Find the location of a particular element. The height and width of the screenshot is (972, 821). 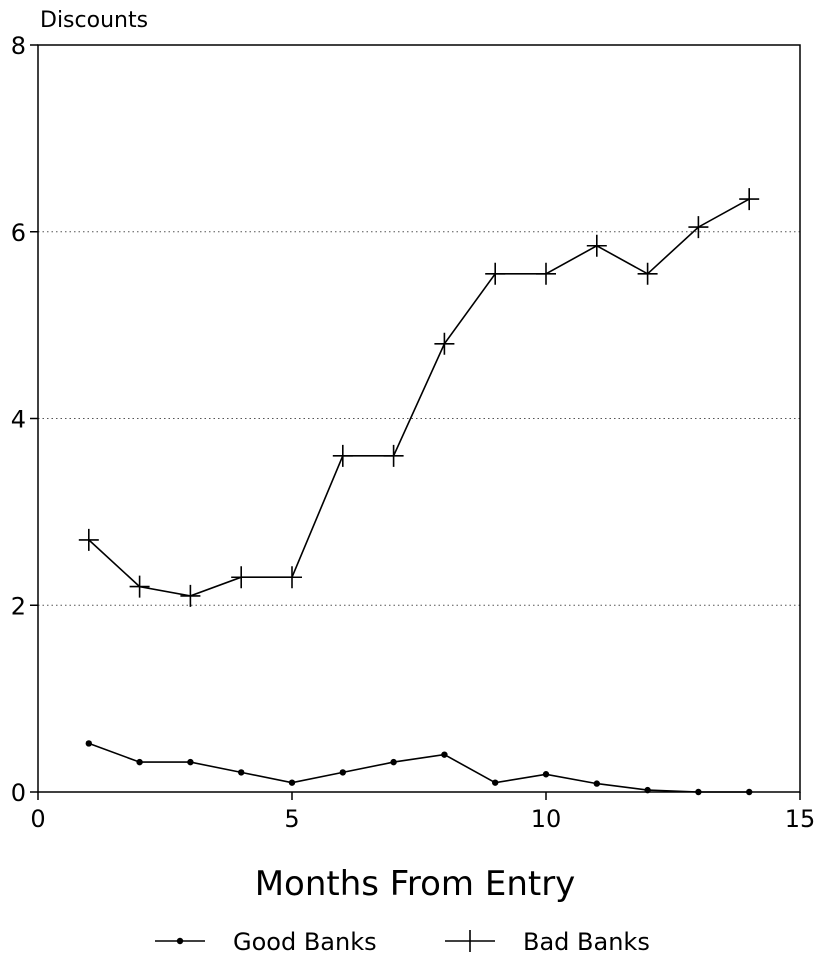

legend-label: Bad Banks is located at coordinates (586, 942).